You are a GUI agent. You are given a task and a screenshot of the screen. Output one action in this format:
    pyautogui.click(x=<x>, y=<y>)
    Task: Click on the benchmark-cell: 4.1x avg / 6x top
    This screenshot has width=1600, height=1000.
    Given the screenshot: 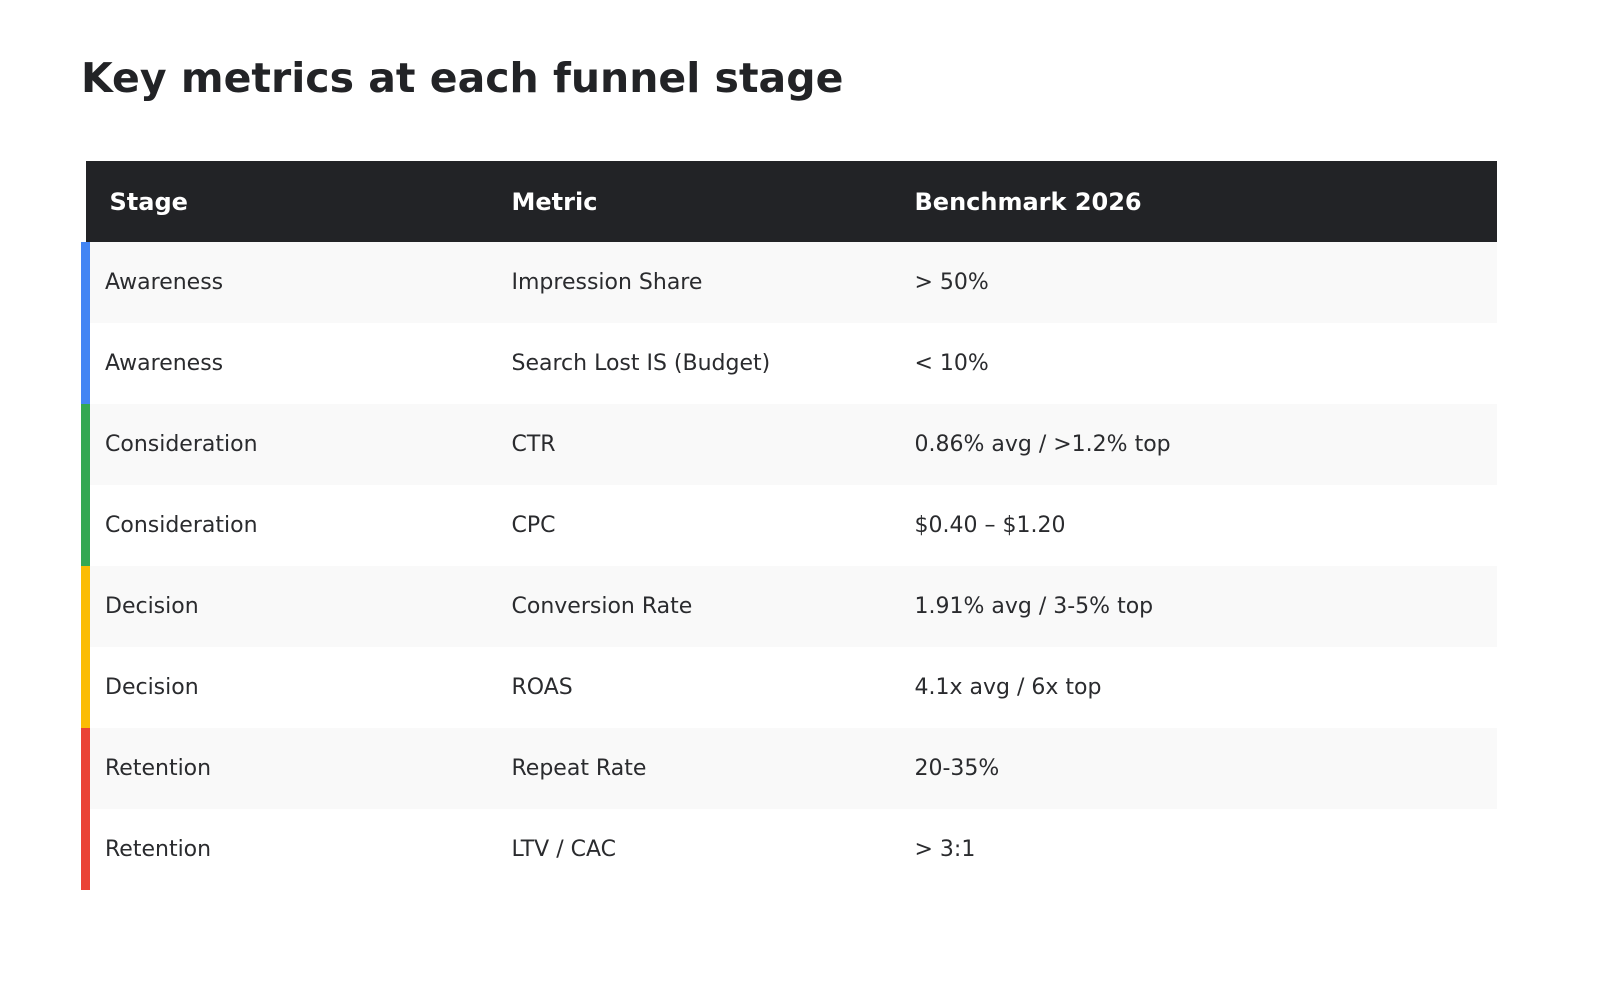 What is the action you would take?
    pyautogui.click(x=1008, y=687)
    